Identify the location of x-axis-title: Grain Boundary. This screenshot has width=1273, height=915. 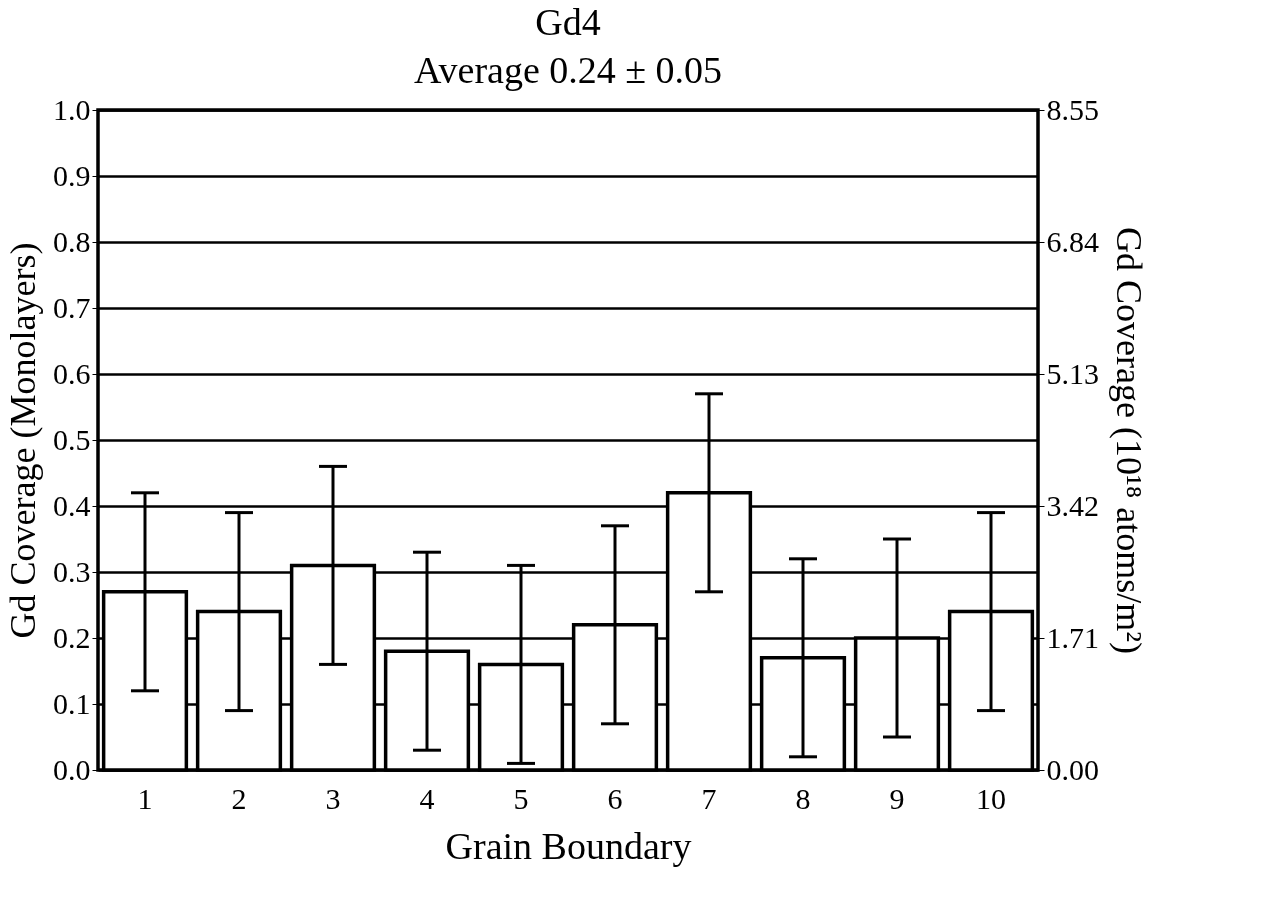
(568, 845).